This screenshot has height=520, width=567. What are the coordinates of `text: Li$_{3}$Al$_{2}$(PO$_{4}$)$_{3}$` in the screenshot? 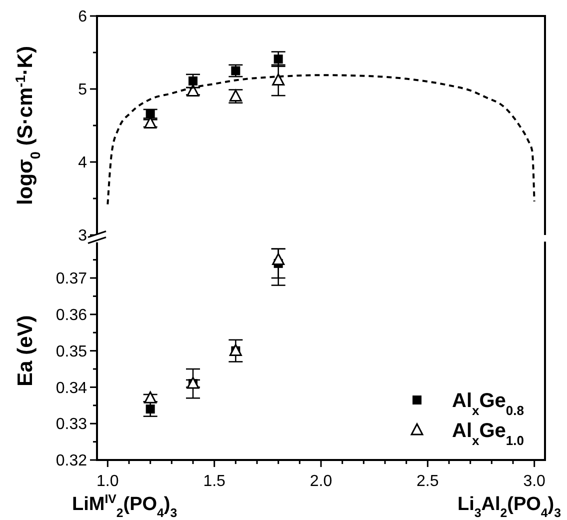 It's located at (510, 507).